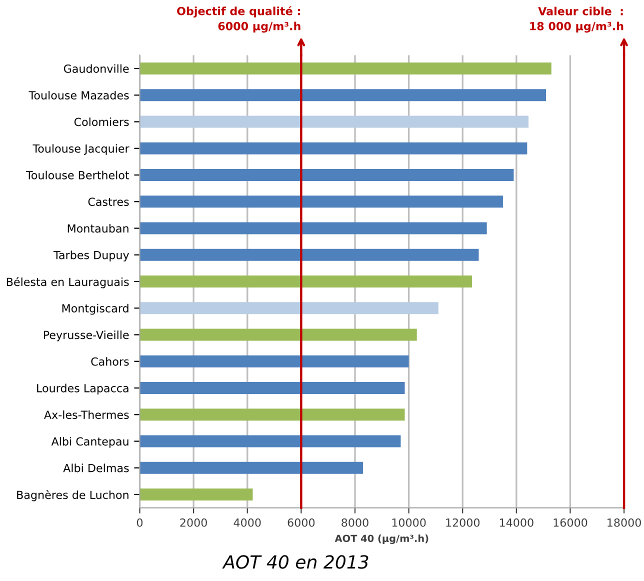 The image size is (644, 581). What do you see at coordinates (463, 522) in the screenshot?
I see `x-tick-label: 12000` at bounding box center [463, 522].